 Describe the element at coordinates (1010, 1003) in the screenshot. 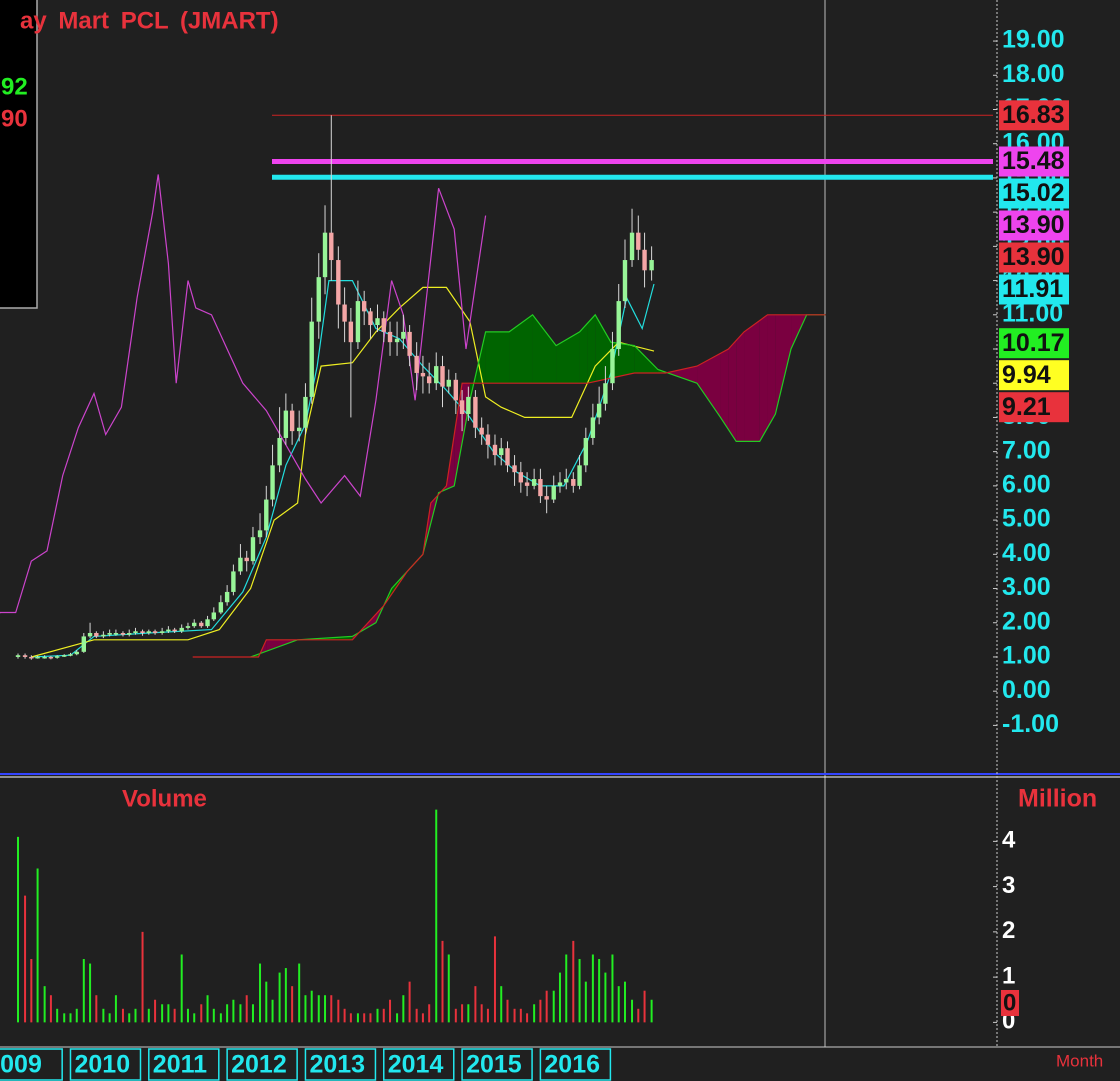

I see `volume-badge` at that location.